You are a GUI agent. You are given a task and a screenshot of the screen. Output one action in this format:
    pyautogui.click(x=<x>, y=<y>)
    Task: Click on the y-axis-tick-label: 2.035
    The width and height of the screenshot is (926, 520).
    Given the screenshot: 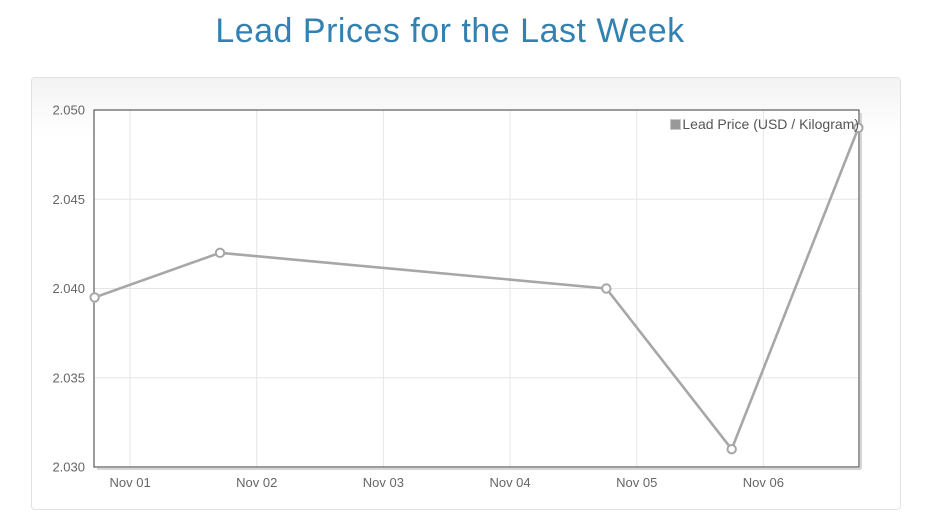 What is the action you would take?
    pyautogui.click(x=68, y=377)
    